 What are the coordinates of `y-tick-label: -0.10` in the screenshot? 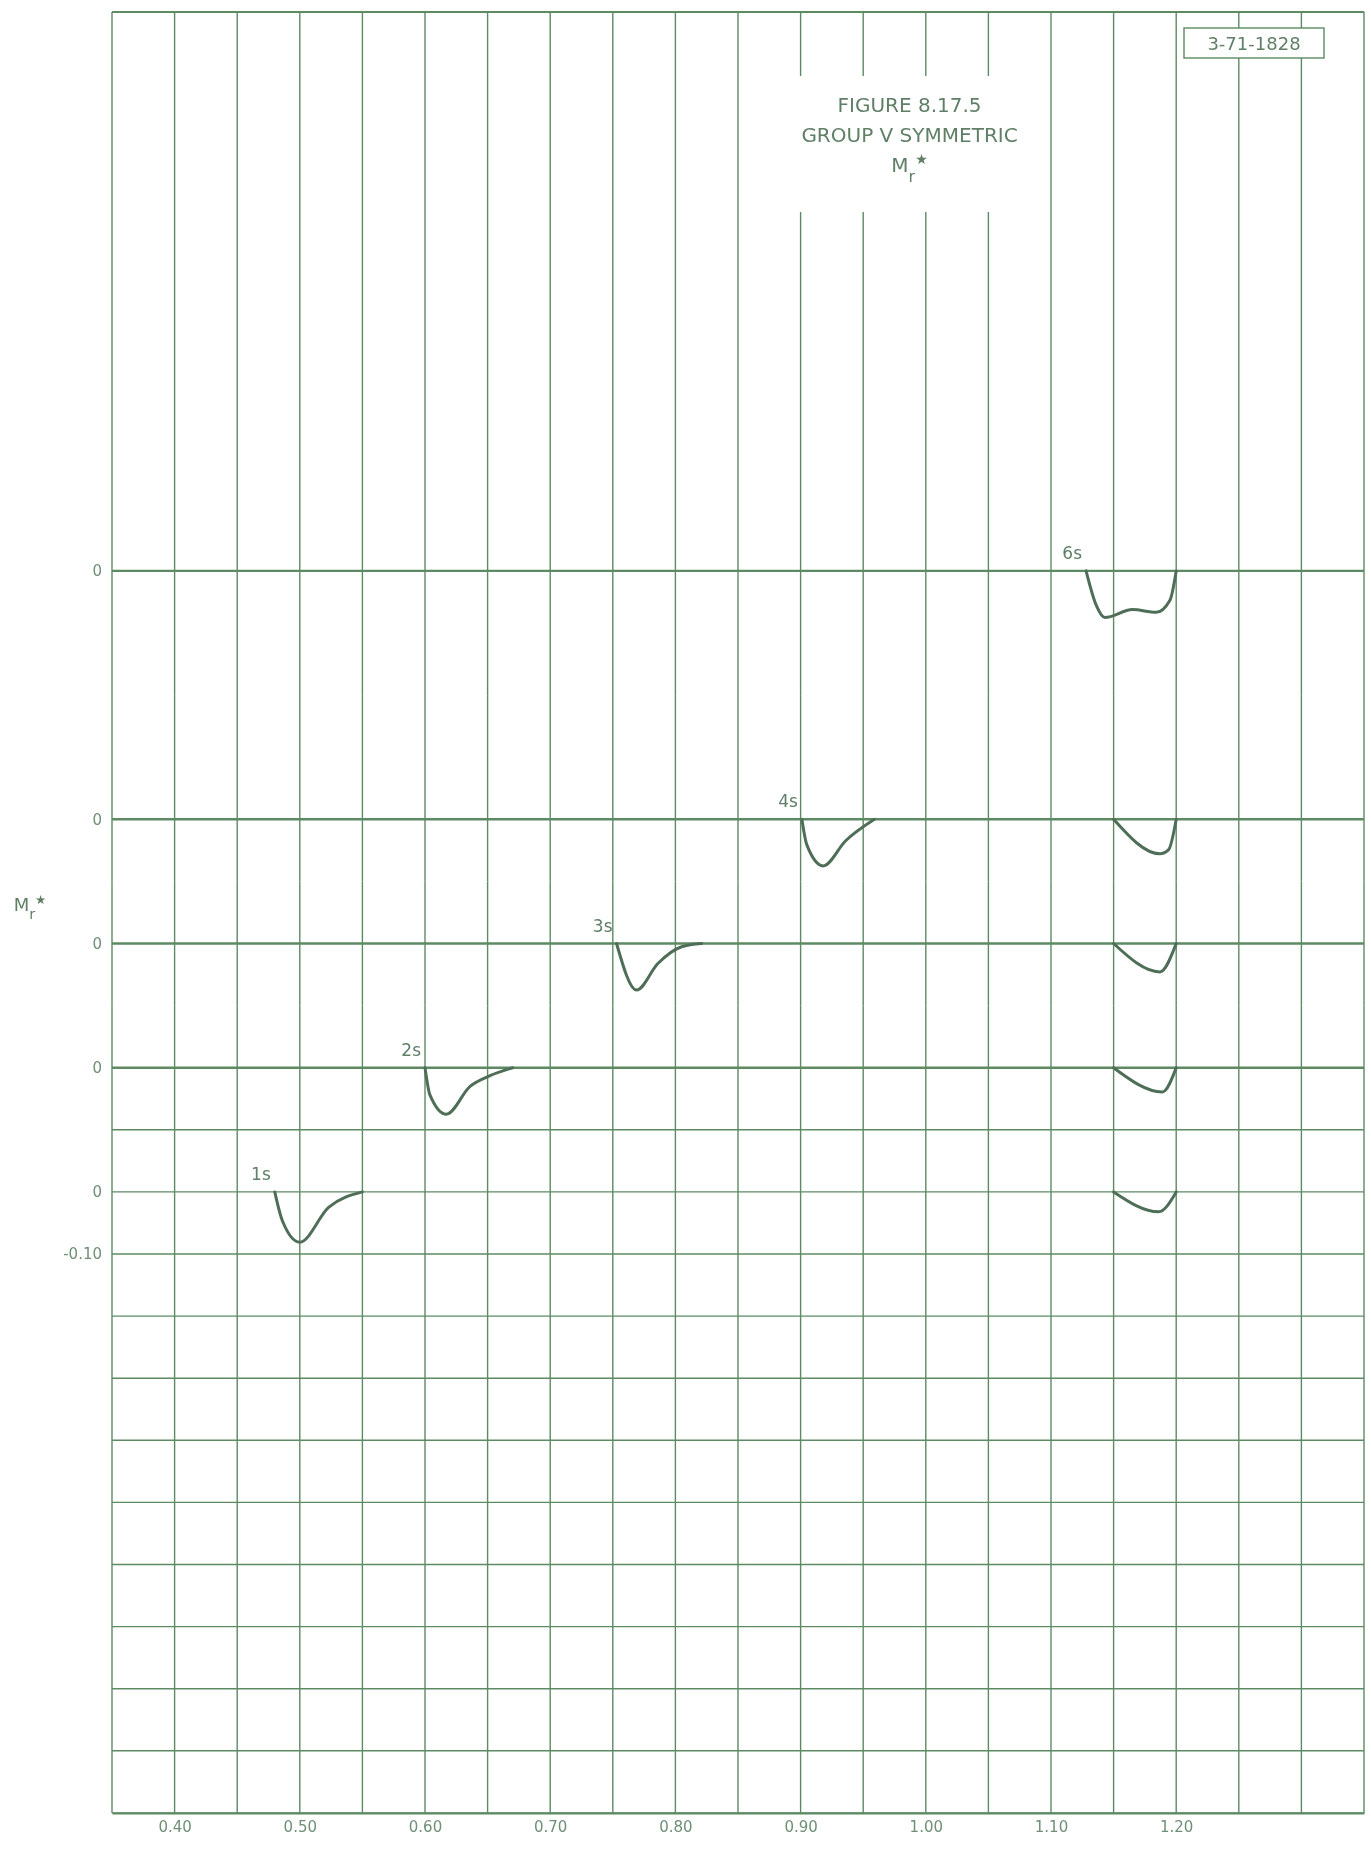 It's located at (82, 1254).